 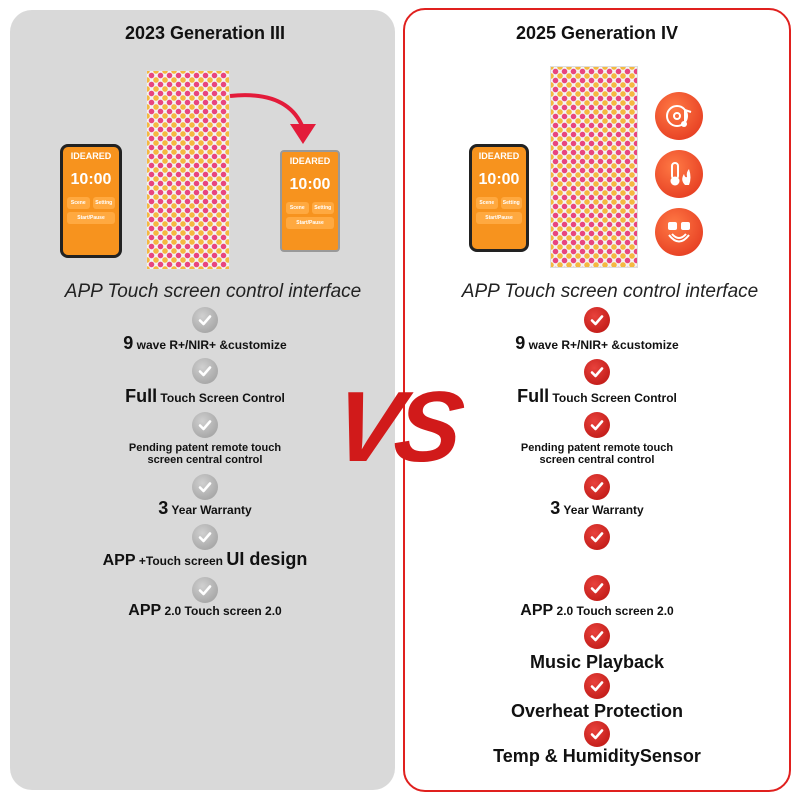 What do you see at coordinates (205, 33) in the screenshot?
I see `gen3-title: 2023 Generation III` at bounding box center [205, 33].